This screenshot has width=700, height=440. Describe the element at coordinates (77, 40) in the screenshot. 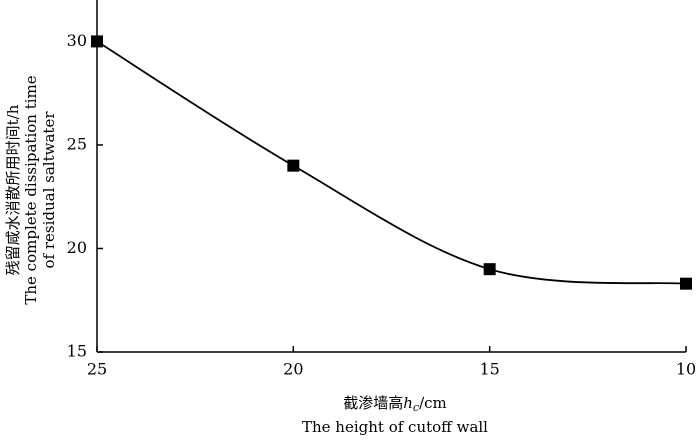

I see `y-tick-label: 30` at that location.